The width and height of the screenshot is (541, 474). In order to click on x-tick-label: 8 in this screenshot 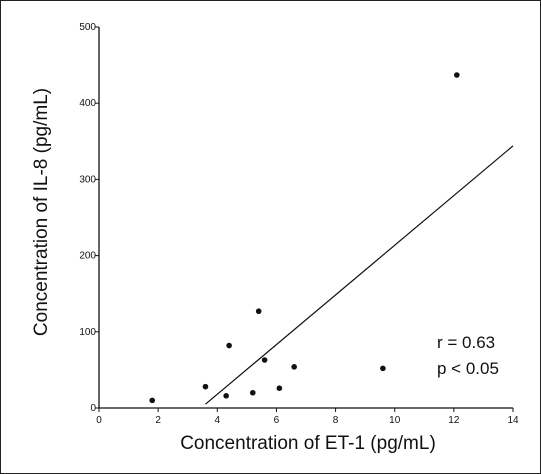, I will do `click(336, 420)`.